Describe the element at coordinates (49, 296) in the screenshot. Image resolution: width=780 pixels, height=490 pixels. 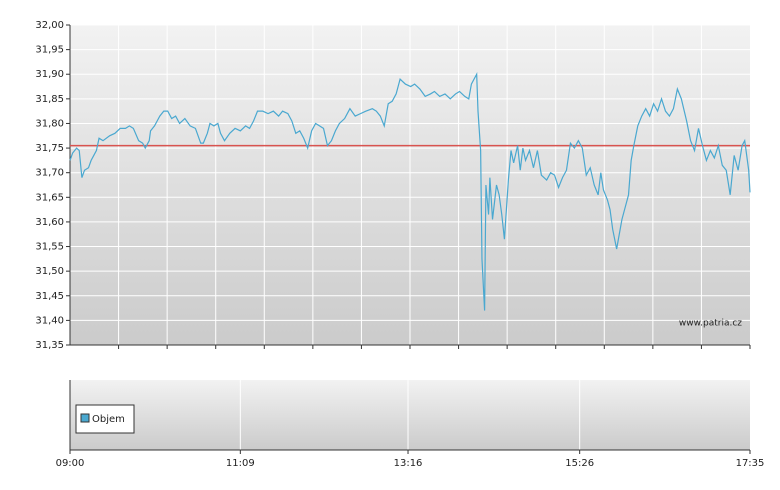
I see `y-tick-label: 31,45` at that location.